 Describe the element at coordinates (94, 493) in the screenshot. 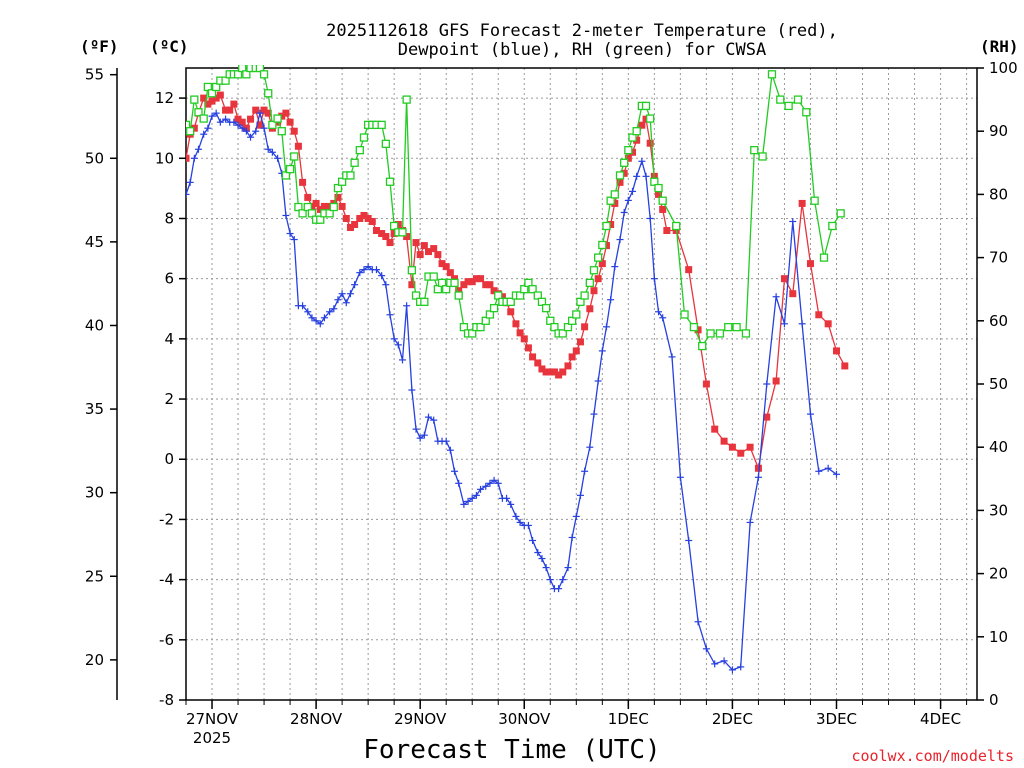

I see `fahrenheit-tick-label: 30` at that location.